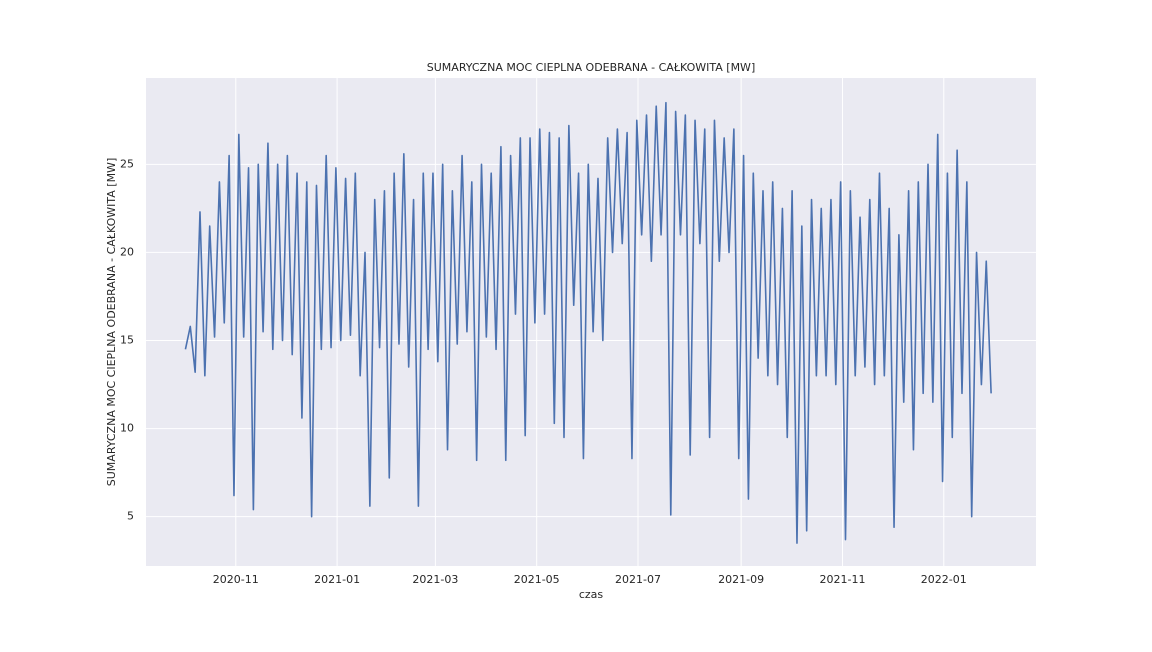 The image size is (1152, 652). What do you see at coordinates (337, 579) in the screenshot?
I see `x-tick-label: 2021-01` at bounding box center [337, 579].